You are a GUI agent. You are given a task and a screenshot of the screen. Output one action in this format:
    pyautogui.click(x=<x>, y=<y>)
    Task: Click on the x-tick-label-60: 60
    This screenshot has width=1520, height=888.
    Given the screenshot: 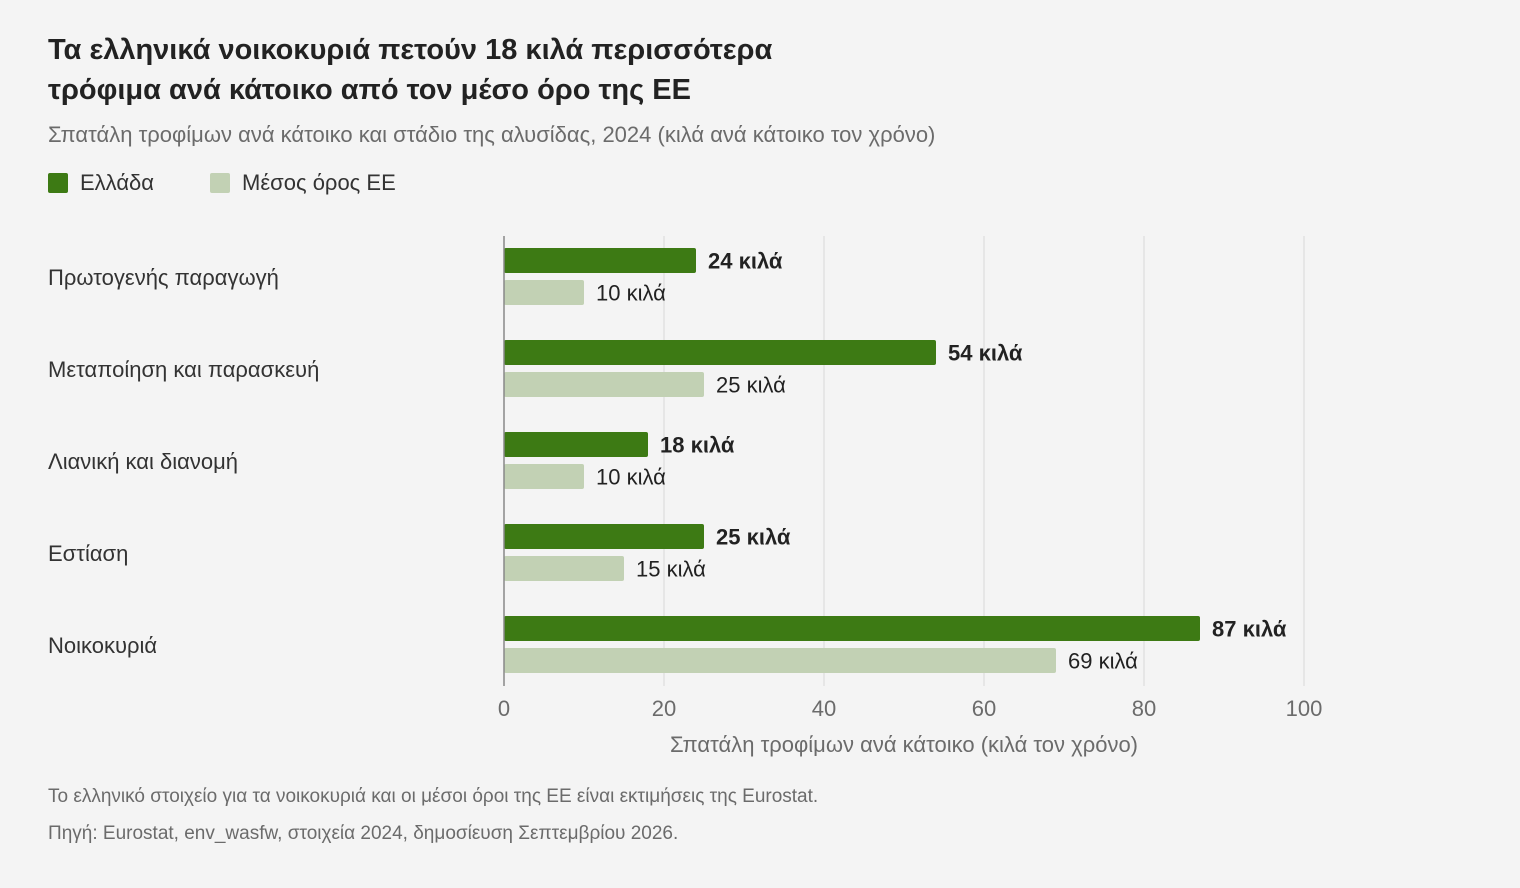 What is the action you would take?
    pyautogui.click(x=984, y=708)
    